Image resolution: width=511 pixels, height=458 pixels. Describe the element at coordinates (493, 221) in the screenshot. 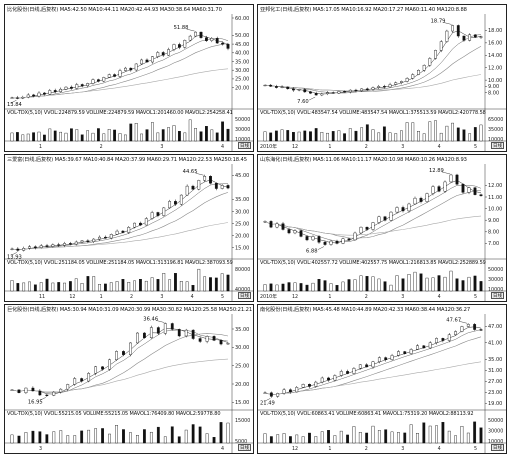

I see `price-tick-label: 9.00` at that location.